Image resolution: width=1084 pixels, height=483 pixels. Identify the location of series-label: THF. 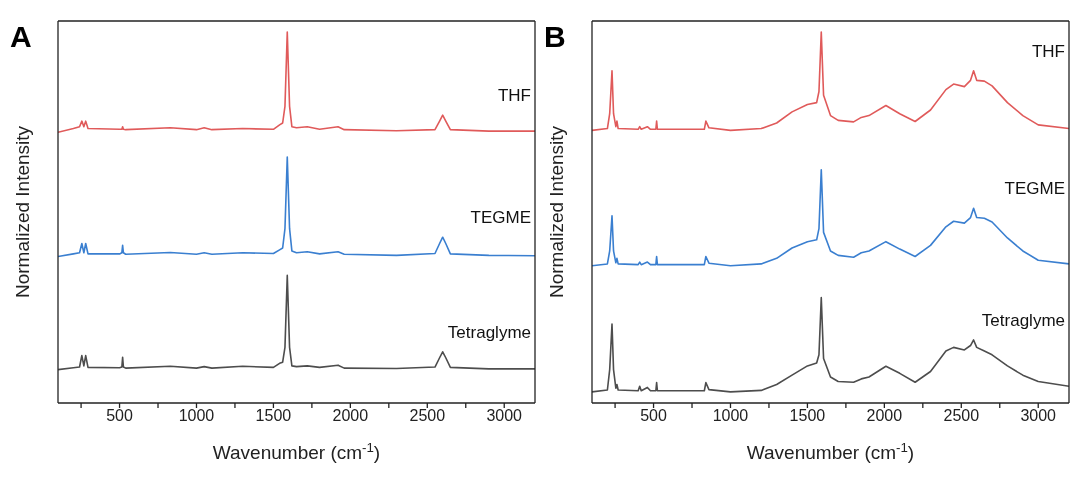
(514, 96).